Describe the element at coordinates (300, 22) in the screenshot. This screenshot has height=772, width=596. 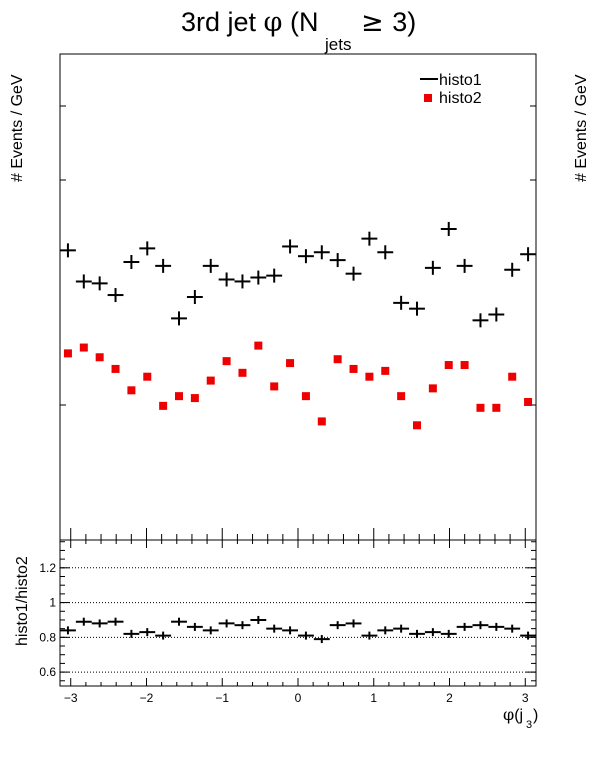
I see `title-open: (N` at that location.